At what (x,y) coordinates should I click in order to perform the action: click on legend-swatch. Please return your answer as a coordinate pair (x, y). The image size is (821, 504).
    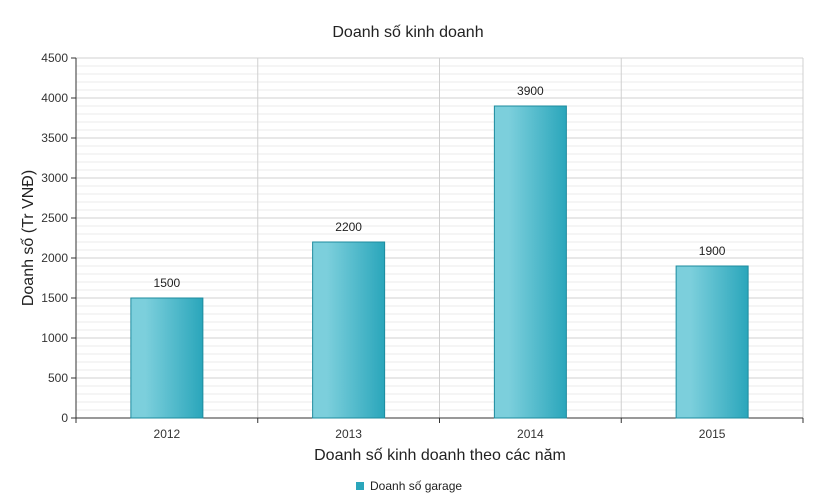
    Looking at the image, I should click on (360, 486).